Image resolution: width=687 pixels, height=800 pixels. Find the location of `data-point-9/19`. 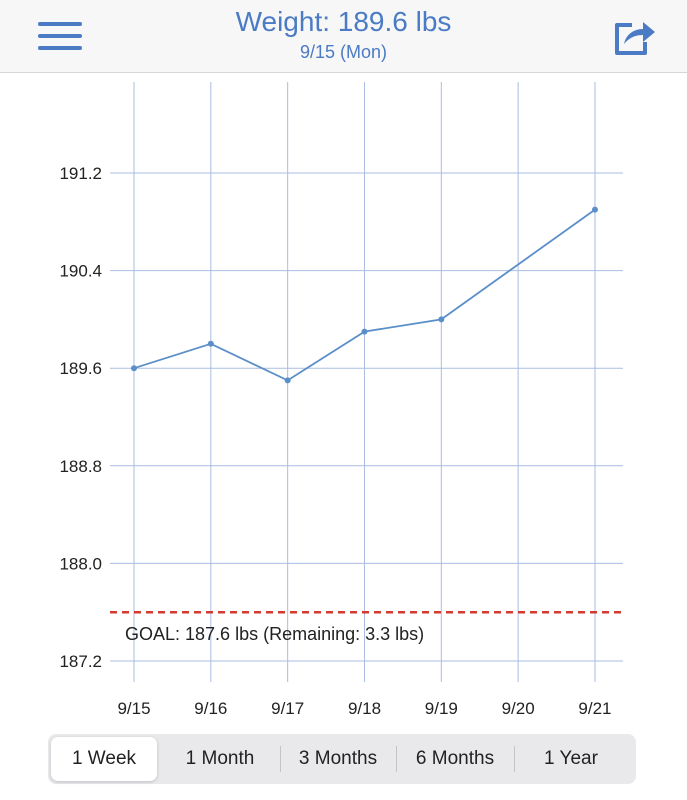

data-point-9/19 is located at coordinates (441, 319).